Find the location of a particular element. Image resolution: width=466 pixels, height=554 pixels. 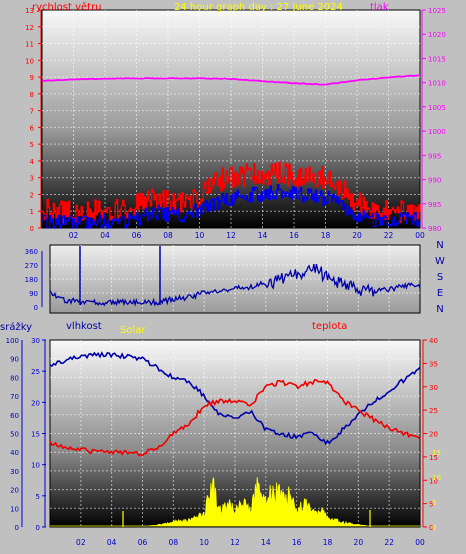

rain-tick-label: 70 is located at coordinates (14, 397).